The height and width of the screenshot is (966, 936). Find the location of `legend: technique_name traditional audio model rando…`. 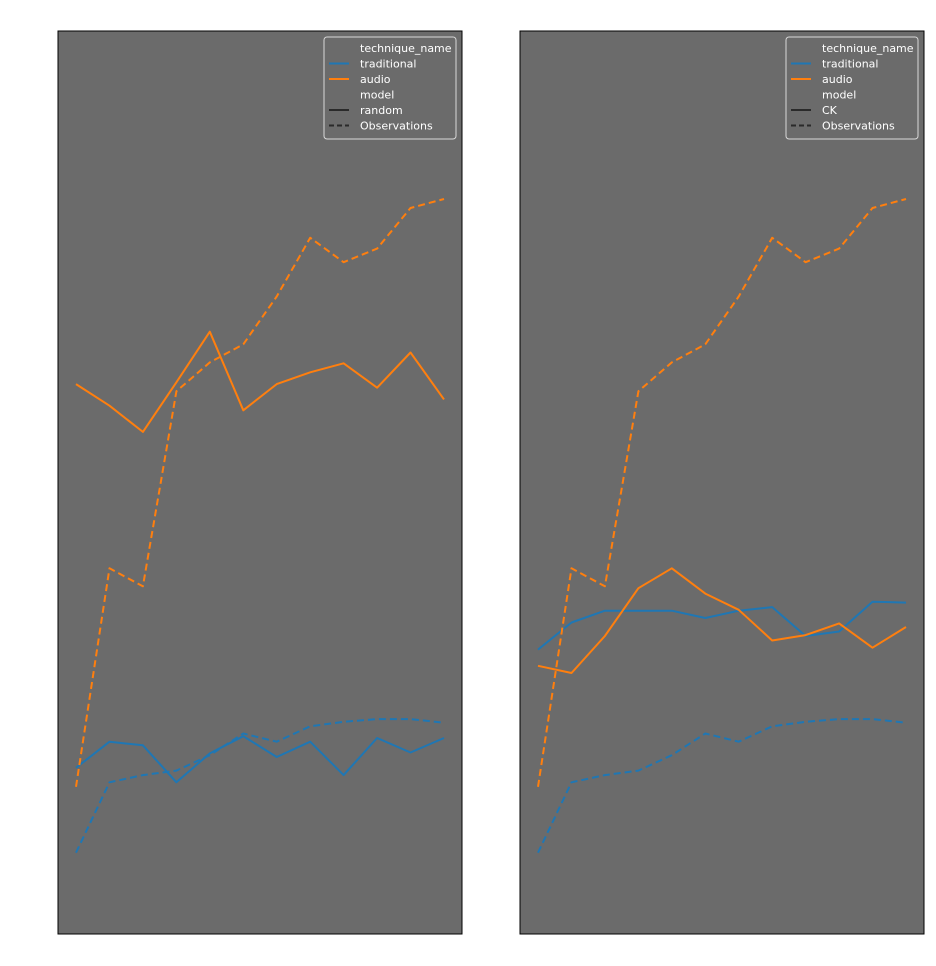

legend: technique_name traditional audio model rando… is located at coordinates (390, 88).